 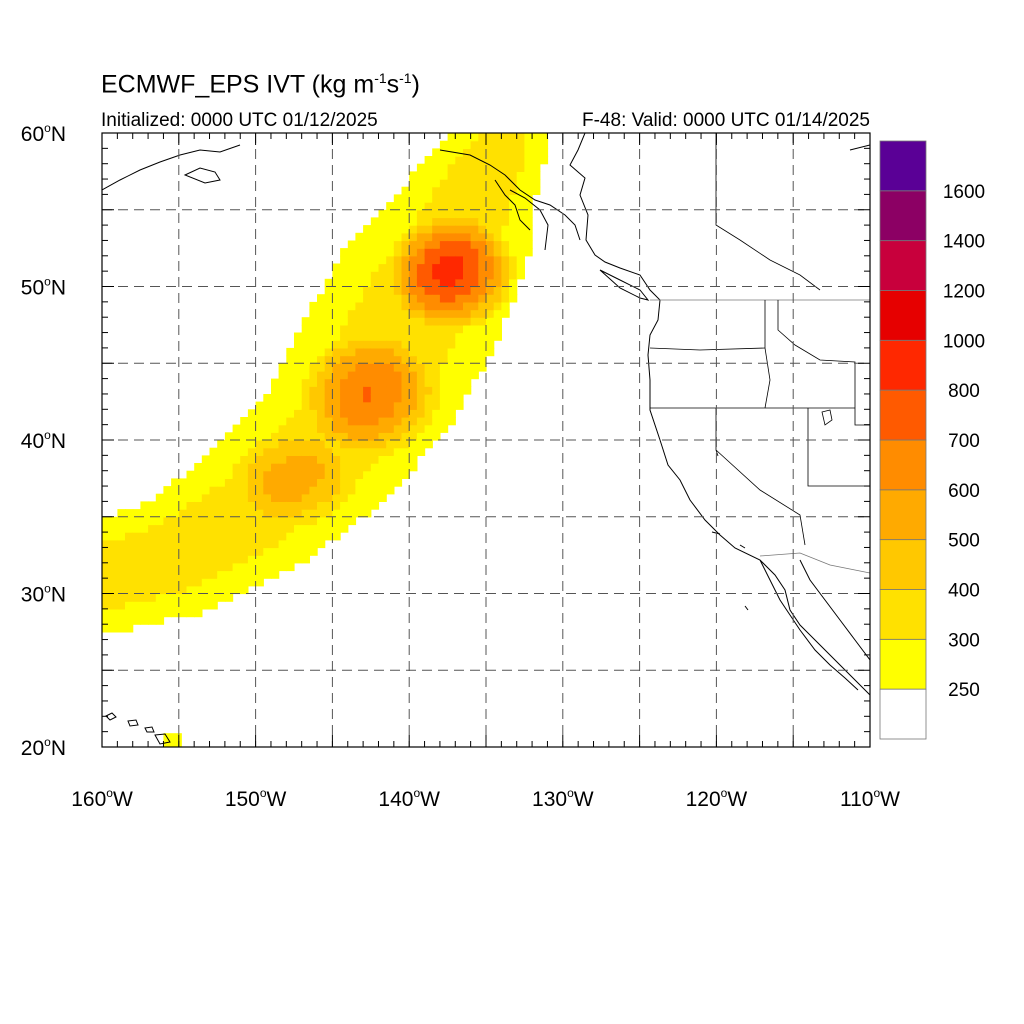 What do you see at coordinates (809, 625) in the screenshot?
I see `coastline-baja` at bounding box center [809, 625].